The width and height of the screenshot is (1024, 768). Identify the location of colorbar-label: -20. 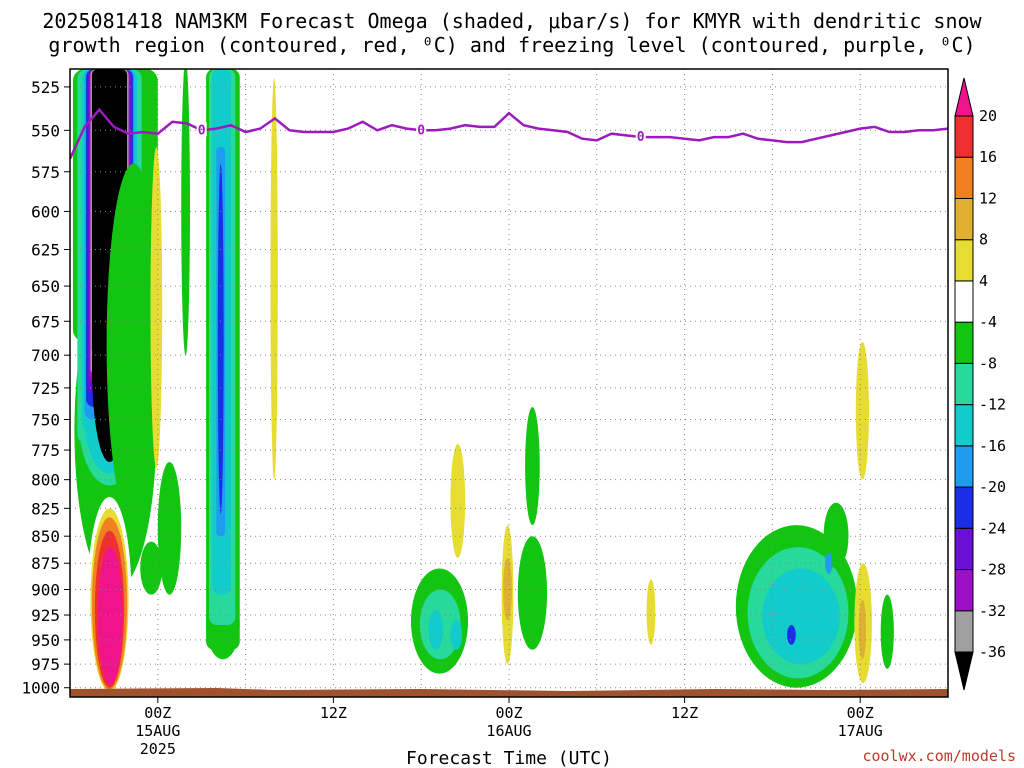
(992, 487).